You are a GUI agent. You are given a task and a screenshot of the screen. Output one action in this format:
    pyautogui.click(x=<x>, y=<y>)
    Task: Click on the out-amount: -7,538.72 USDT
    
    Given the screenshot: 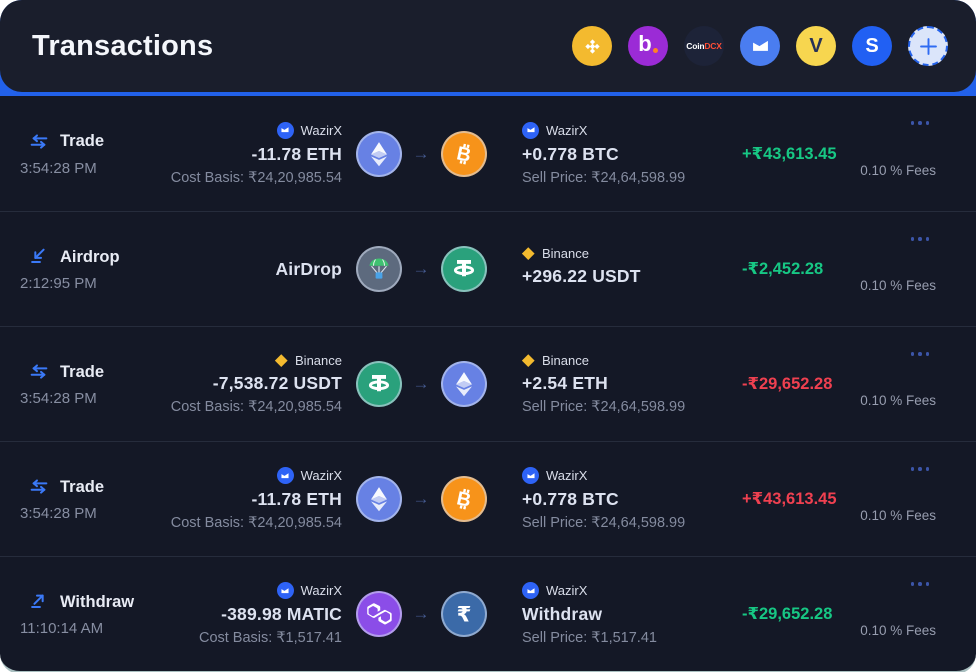 What is the action you would take?
    pyautogui.click(x=277, y=383)
    